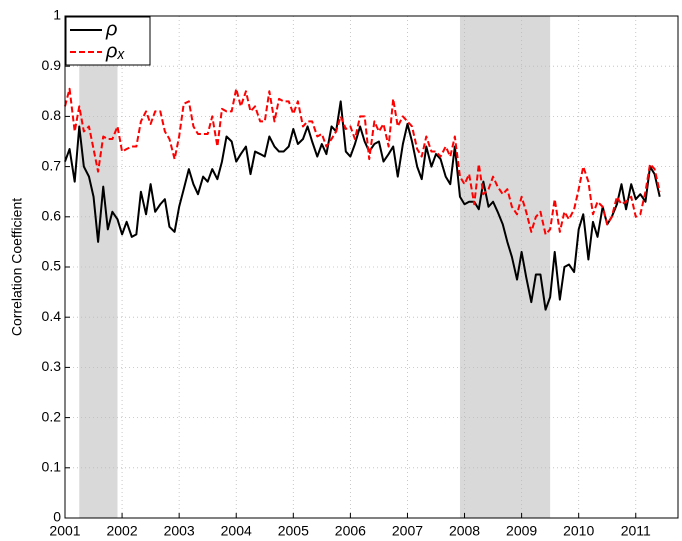  I want to click on y-tick-label: 0.6, so click(52, 216).